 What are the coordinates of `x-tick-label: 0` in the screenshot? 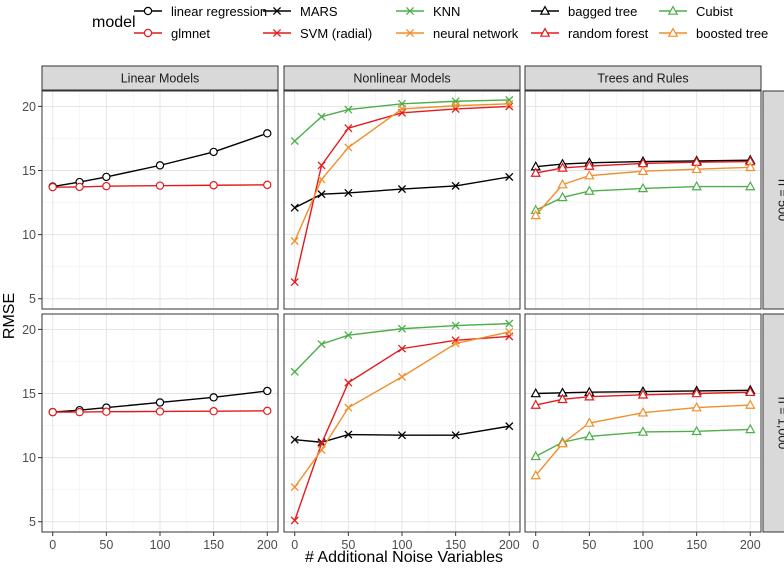 It's located at (535, 545).